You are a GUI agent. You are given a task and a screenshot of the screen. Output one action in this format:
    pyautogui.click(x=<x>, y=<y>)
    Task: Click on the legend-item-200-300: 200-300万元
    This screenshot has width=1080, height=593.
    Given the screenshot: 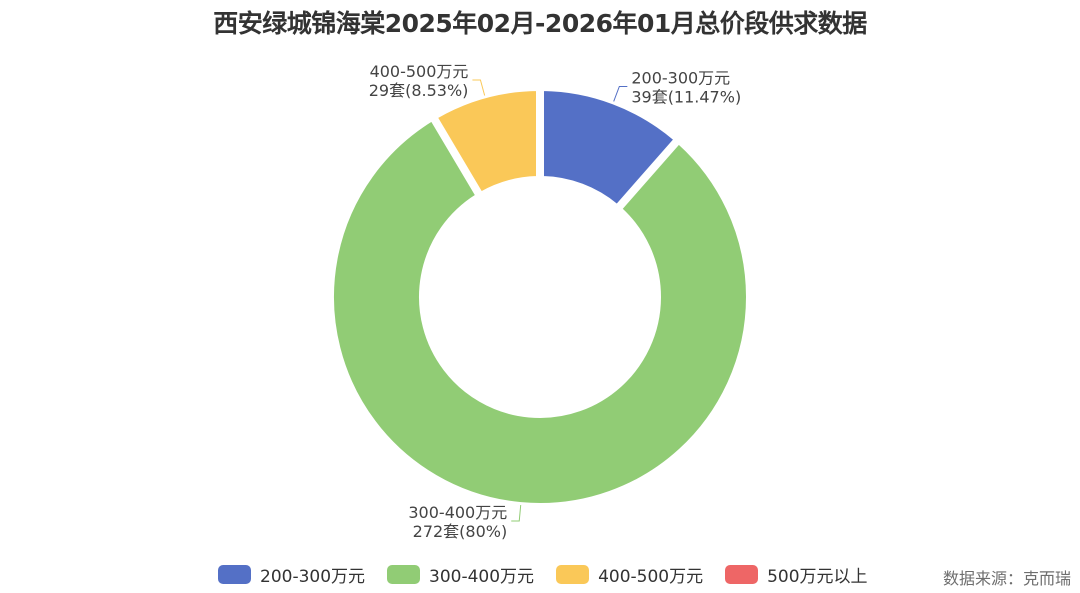 What is the action you would take?
    pyautogui.click(x=291, y=574)
    